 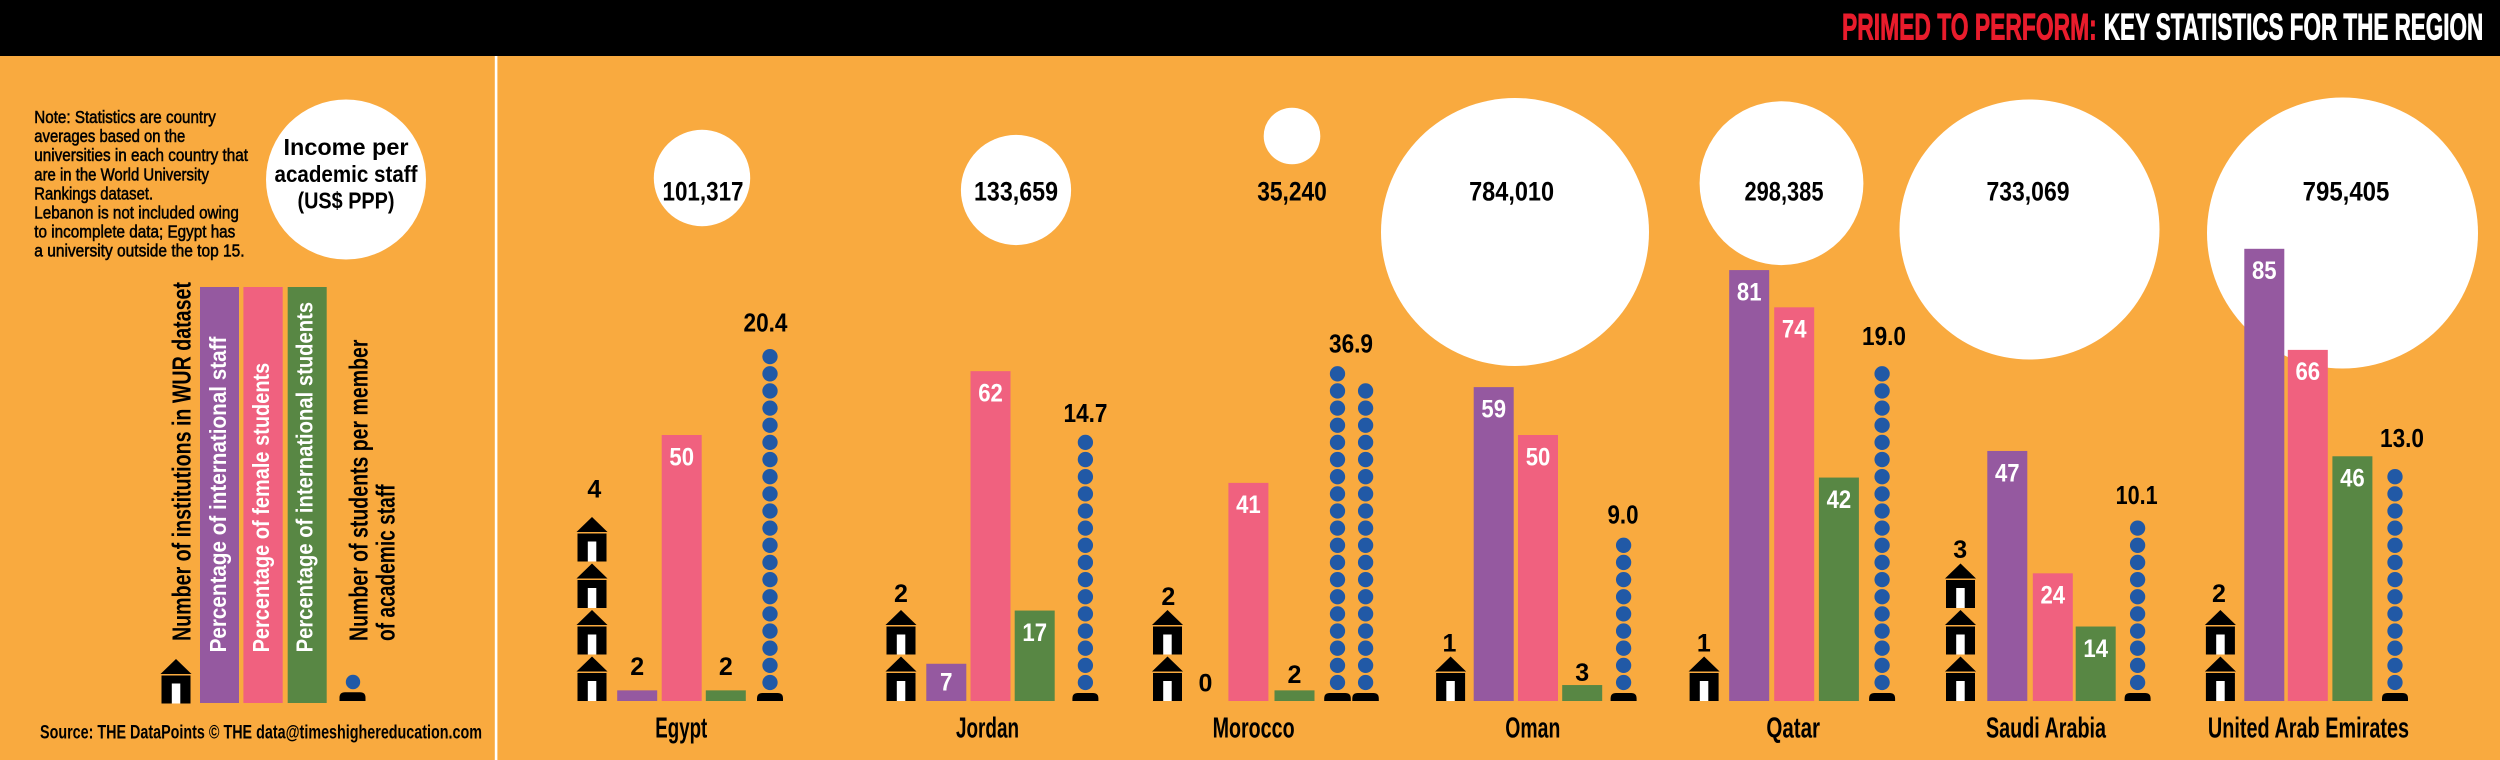 What do you see at coordinates (346, 147) in the screenshot?
I see `svg-text: Income per` at bounding box center [346, 147].